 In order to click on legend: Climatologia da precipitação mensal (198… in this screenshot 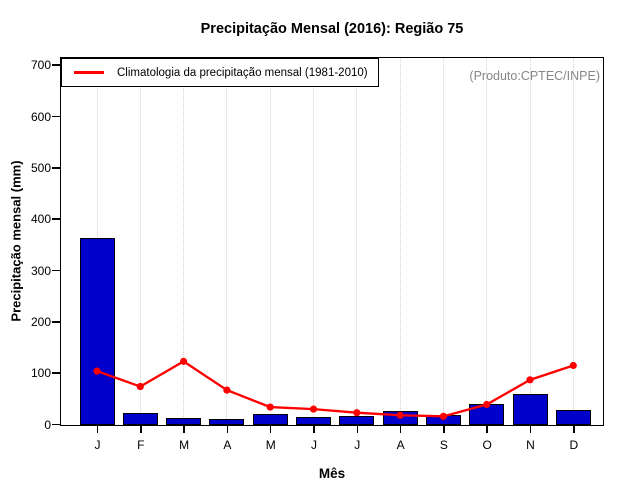, I will do `click(220, 72)`.